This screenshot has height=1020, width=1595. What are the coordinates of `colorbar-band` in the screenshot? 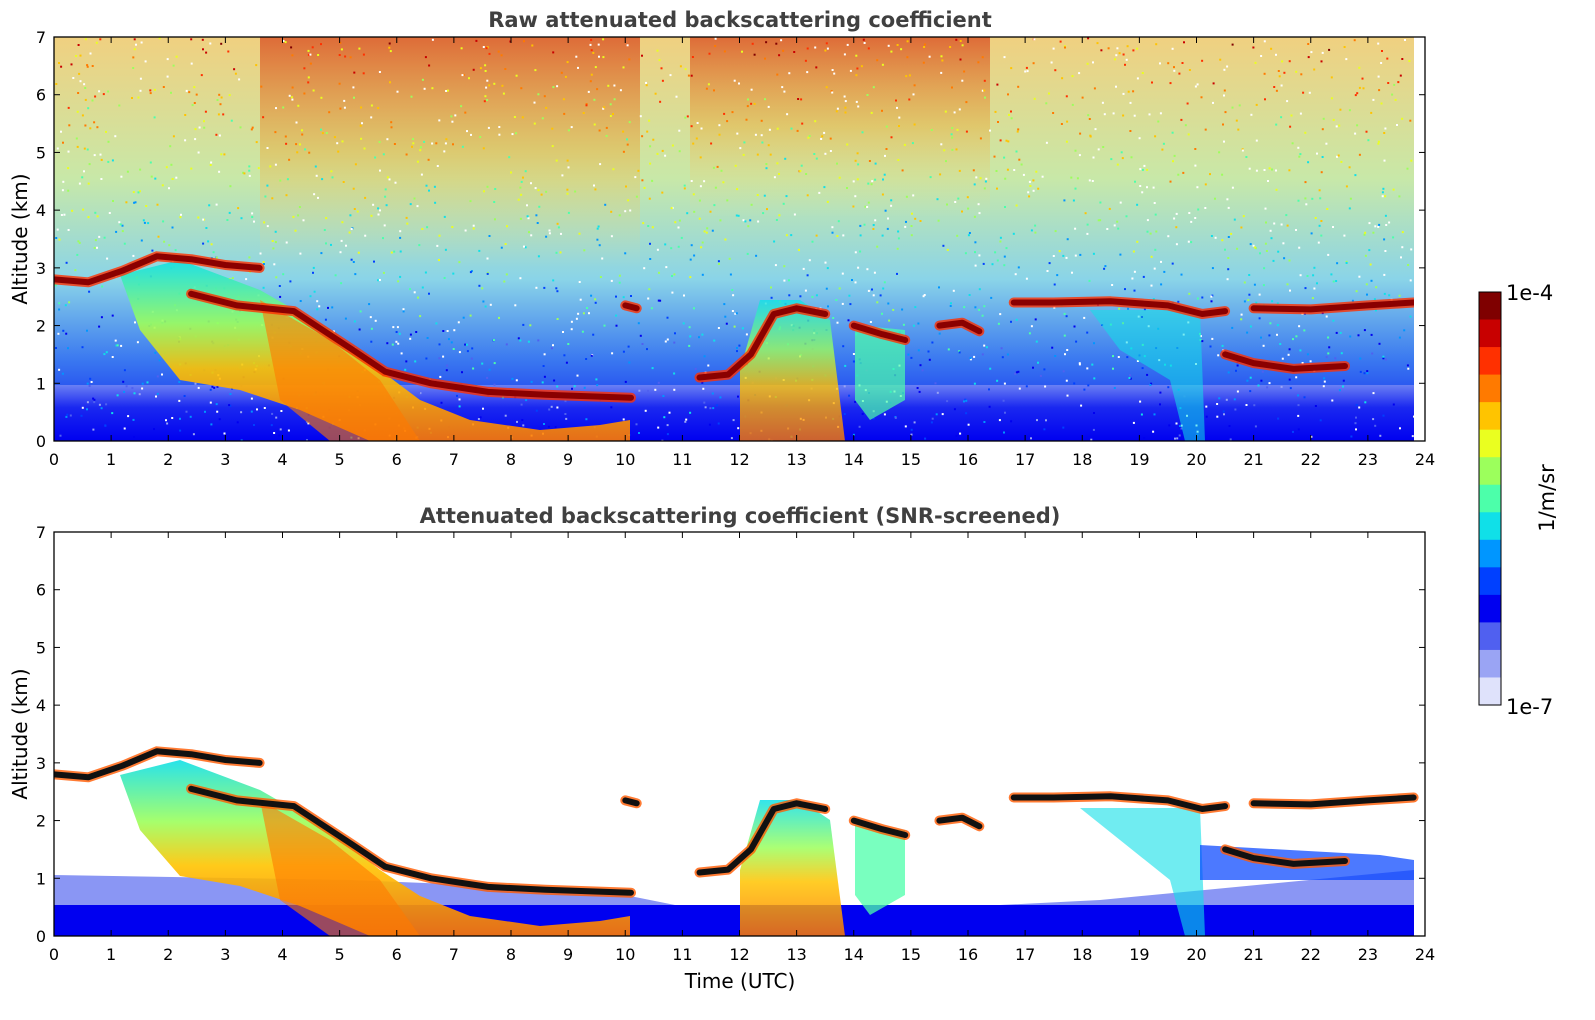 It's located at (1490, 471).